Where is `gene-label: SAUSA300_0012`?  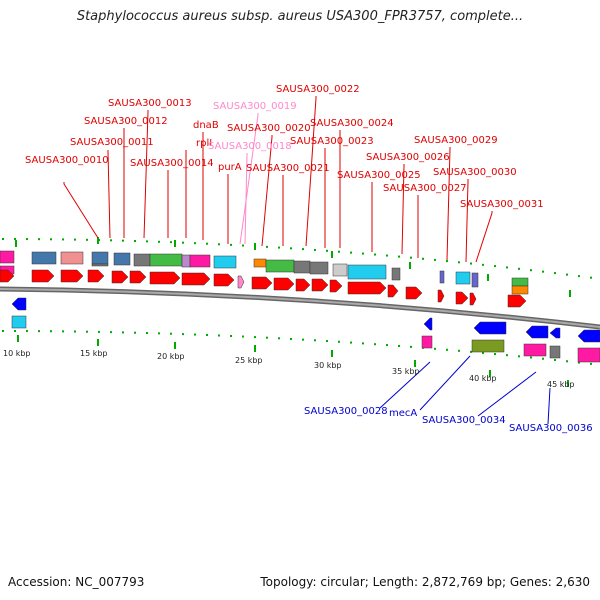 gene-label: SAUSA300_0012 is located at coordinates (126, 121).